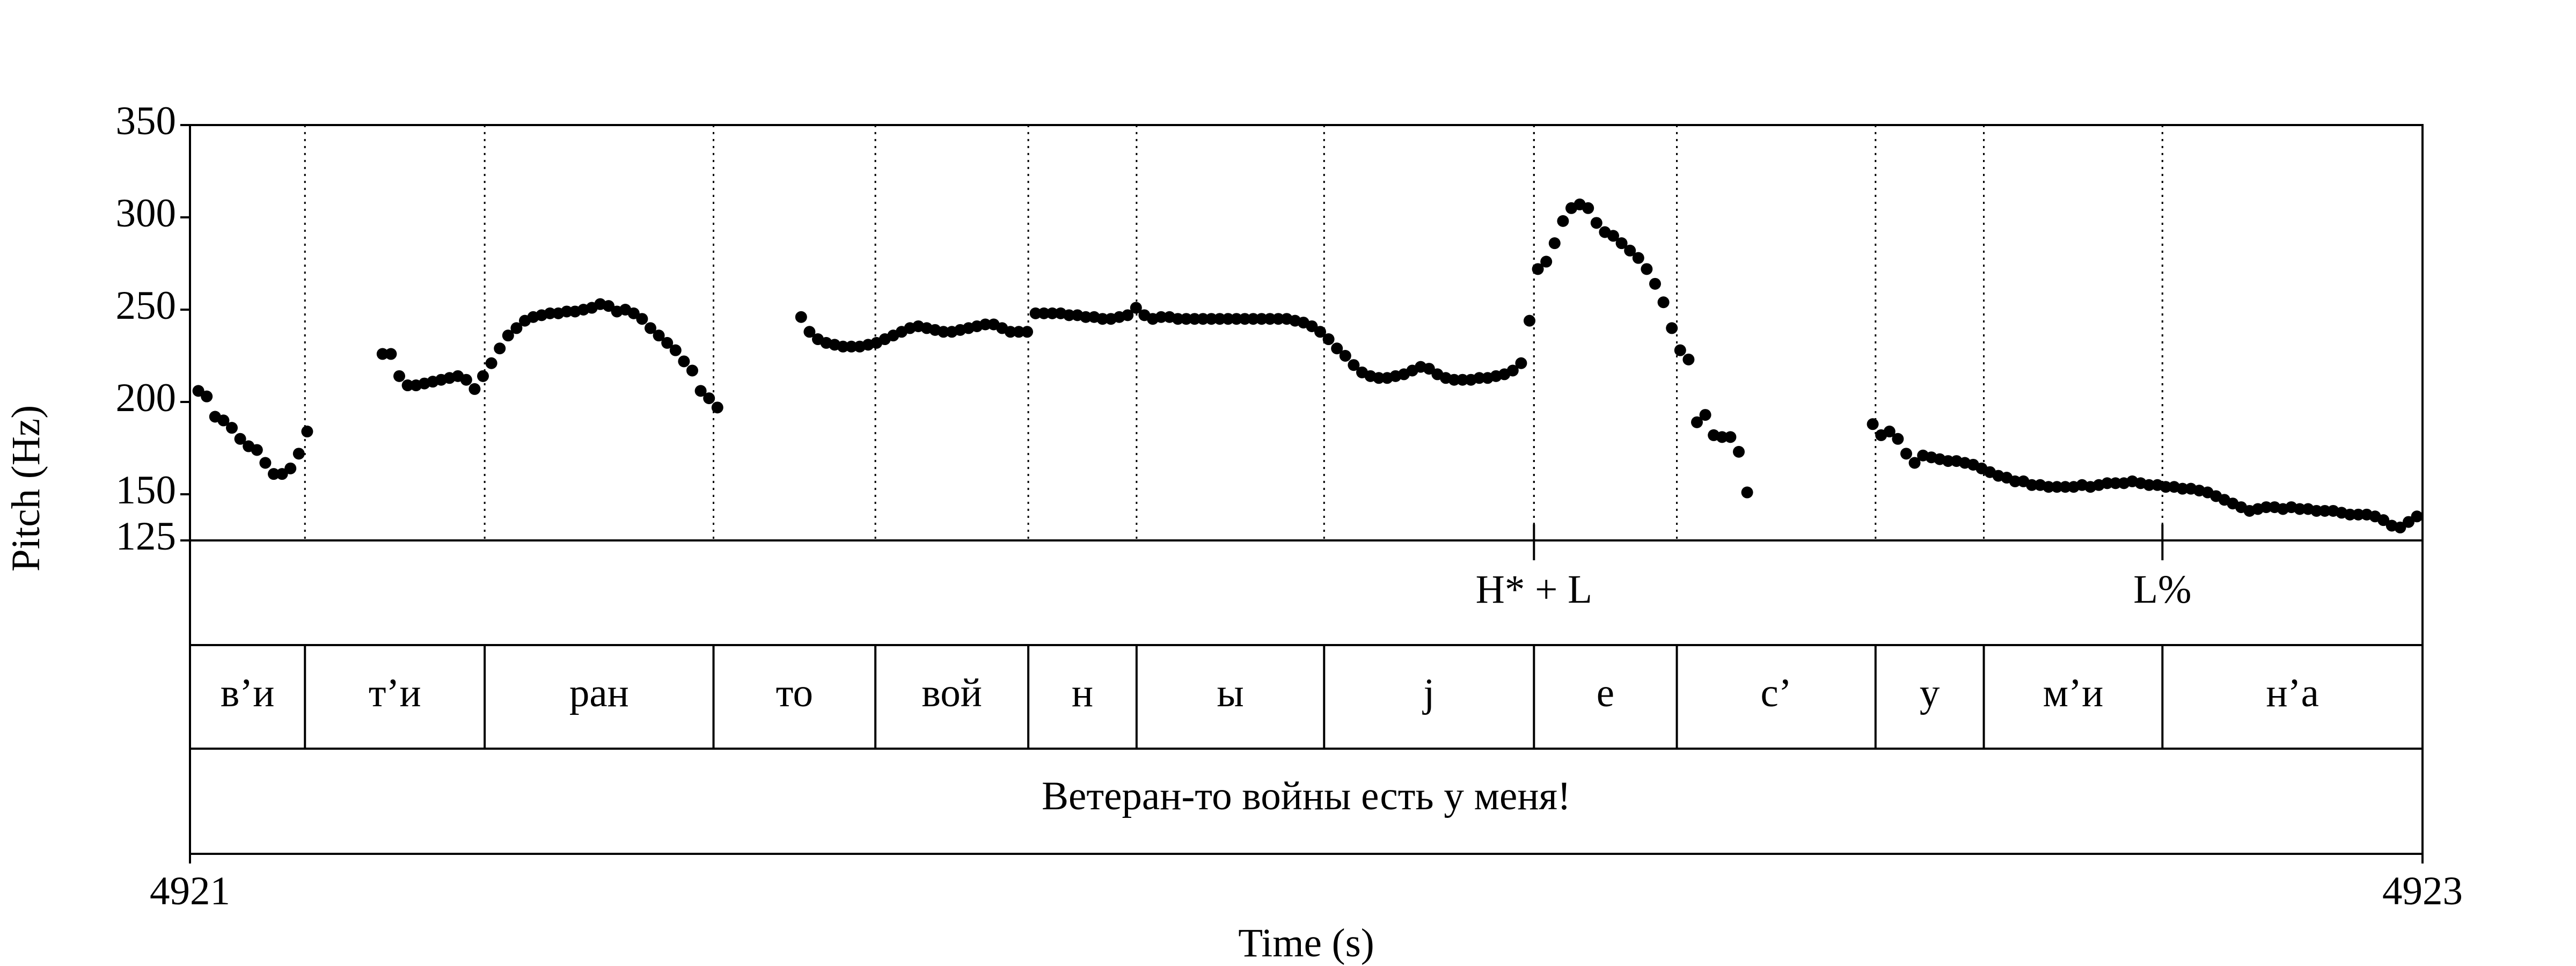 Image resolution: width=2576 pixels, height=966 pixels. I want to click on y-tick-label: 125, so click(146, 536).